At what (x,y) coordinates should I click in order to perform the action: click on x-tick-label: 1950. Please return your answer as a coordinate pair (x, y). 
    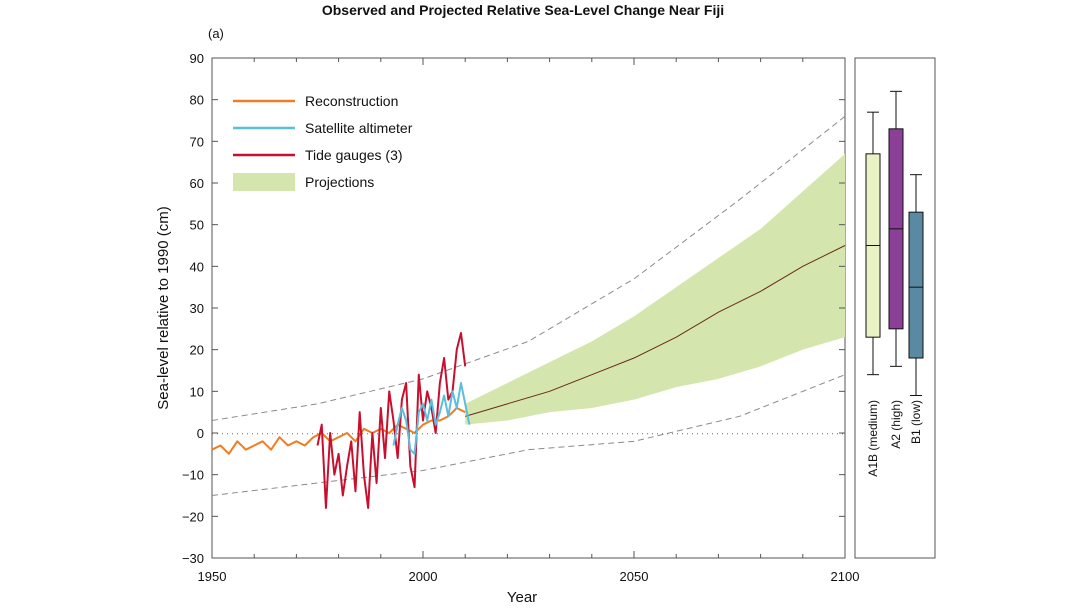
    Looking at the image, I should click on (212, 576).